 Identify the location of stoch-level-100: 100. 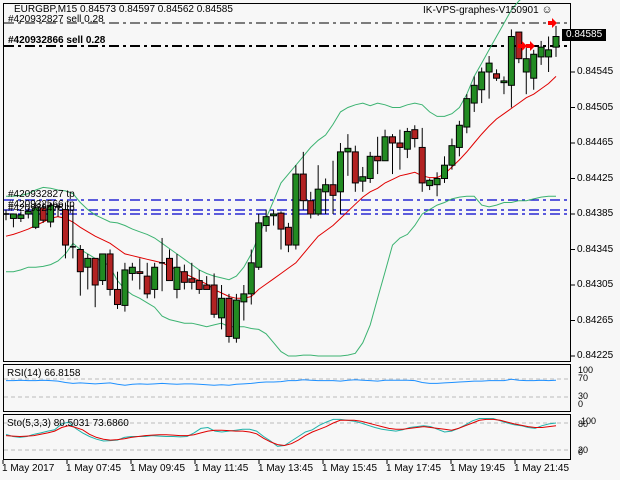
(589, 421).